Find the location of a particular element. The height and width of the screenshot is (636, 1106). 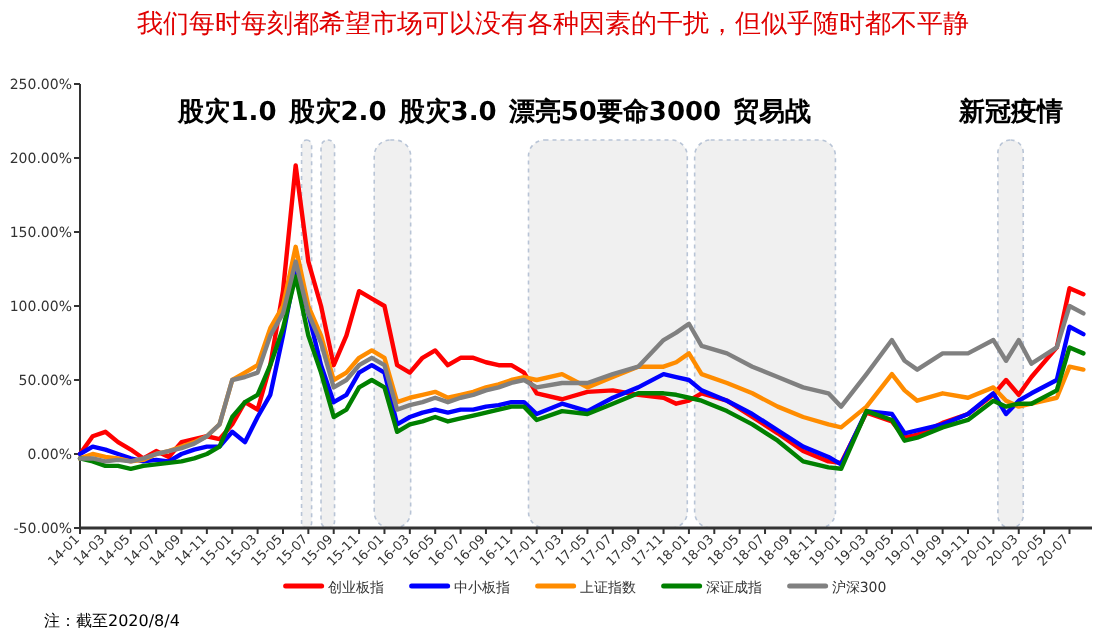

chart-title: 我们每时每刻都希望市场可以没有各种因素的干扰，但似乎随时都不平静 is located at coordinates (553, 25).